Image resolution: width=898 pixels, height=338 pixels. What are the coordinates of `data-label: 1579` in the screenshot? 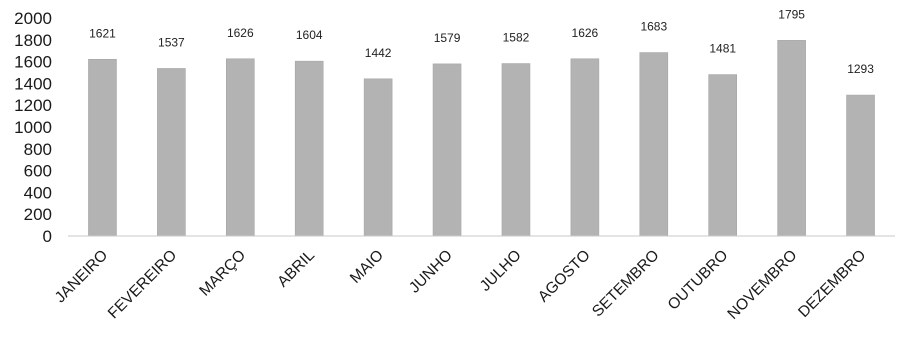 It's located at (447, 38).